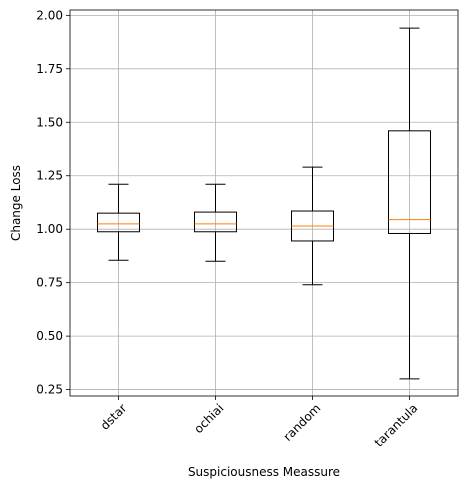 The height and width of the screenshot is (489, 467). Describe the element at coordinates (49, 122) in the screenshot. I see `y-tick-label: 1.50` at that location.